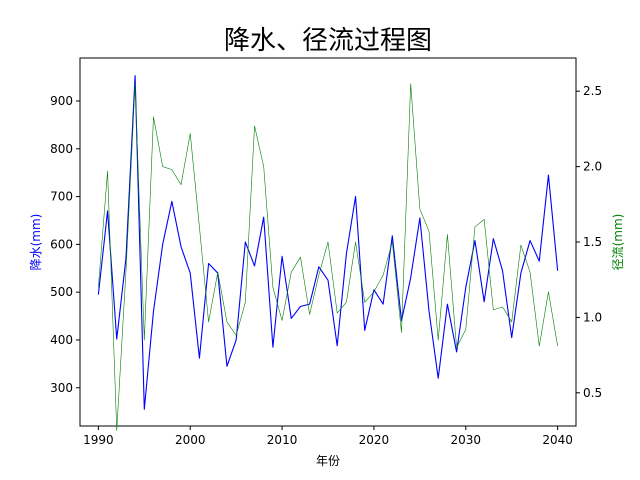 The height and width of the screenshot is (480, 640). What do you see at coordinates (592, 91) in the screenshot?
I see `y-right-tick-label: 2.5` at bounding box center [592, 91].